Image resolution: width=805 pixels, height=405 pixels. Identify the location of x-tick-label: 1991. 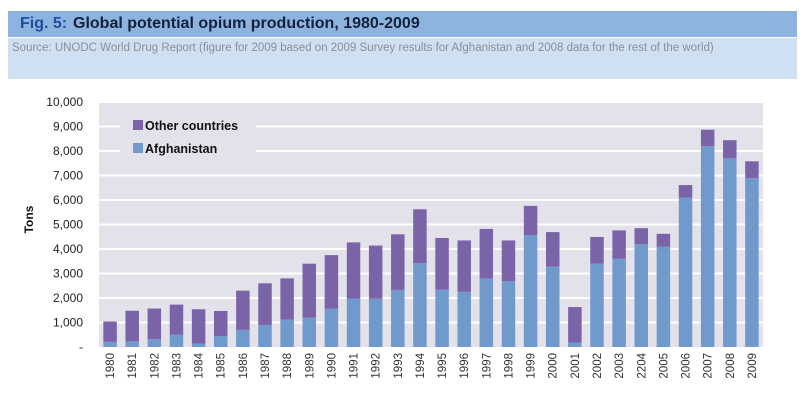
(355, 366).